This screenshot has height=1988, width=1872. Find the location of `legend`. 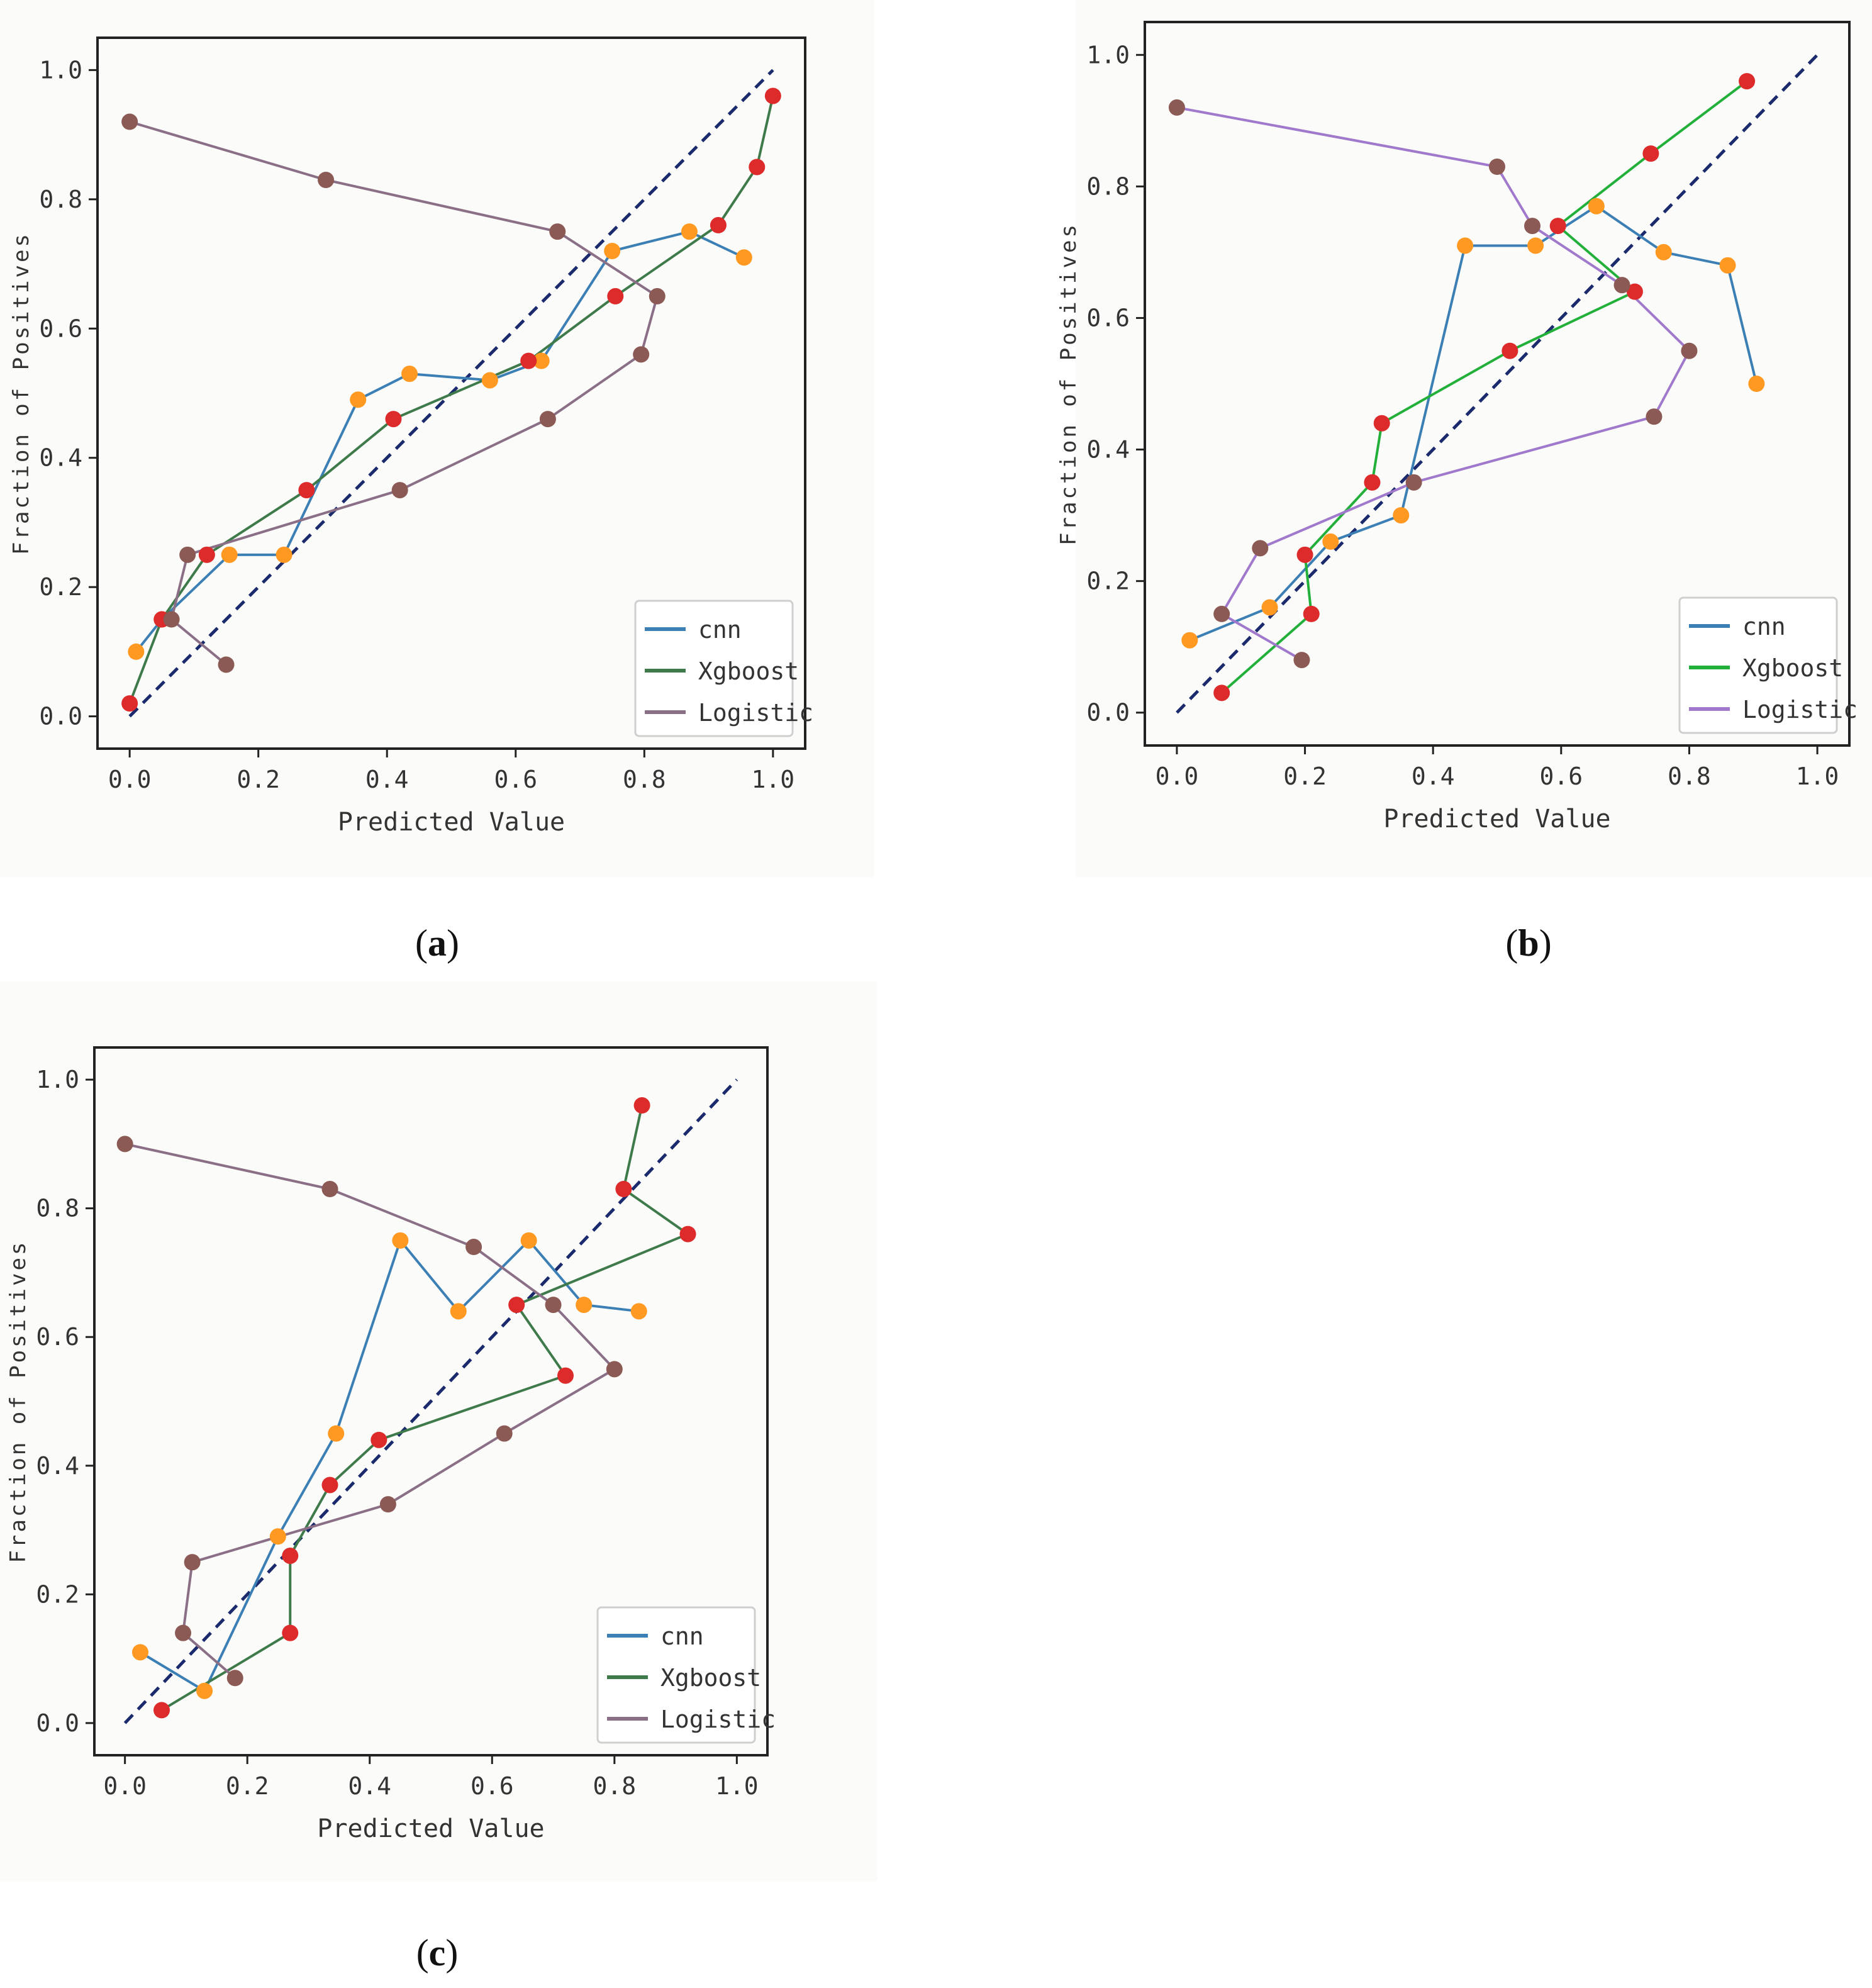

legend is located at coordinates (676, 1675).